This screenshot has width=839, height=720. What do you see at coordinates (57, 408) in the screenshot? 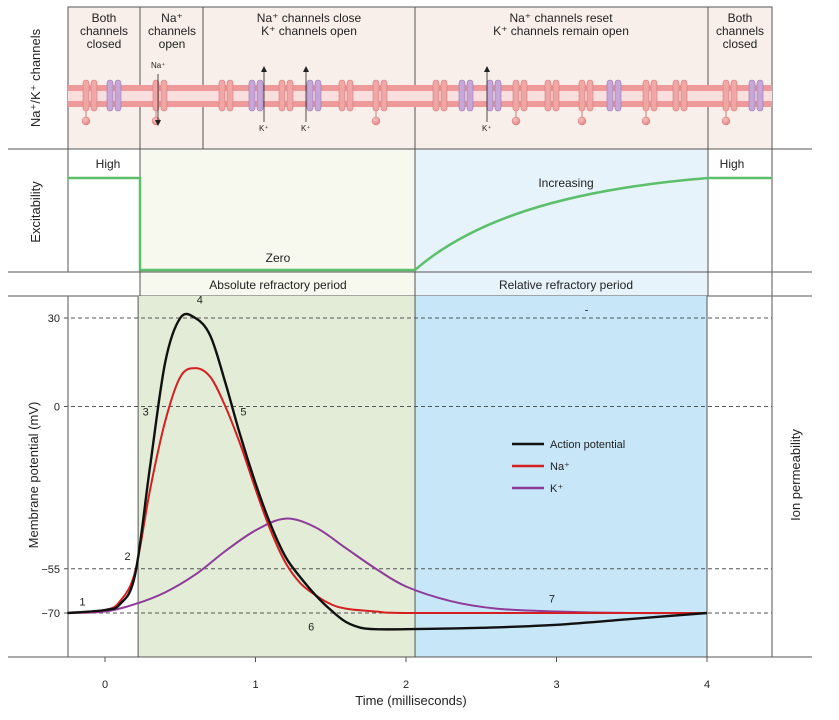
I see `y-tick-label: 0` at bounding box center [57, 408].